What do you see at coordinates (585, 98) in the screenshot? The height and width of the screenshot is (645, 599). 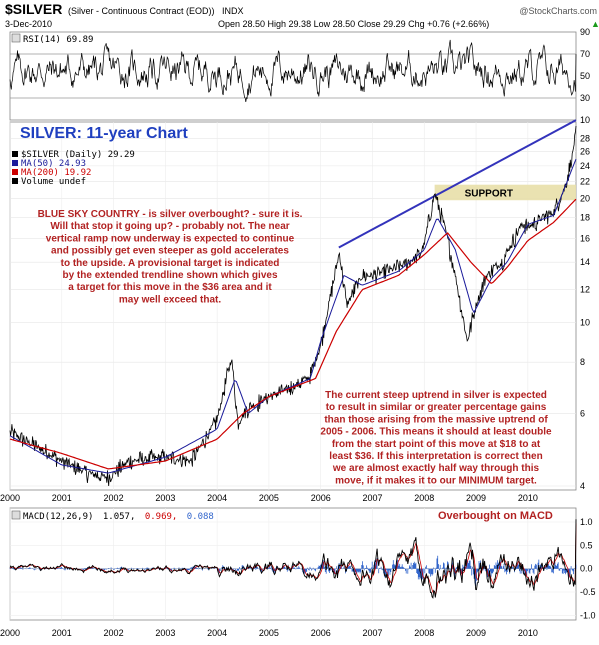 I see `rsi-tick-label: 30` at bounding box center [585, 98].